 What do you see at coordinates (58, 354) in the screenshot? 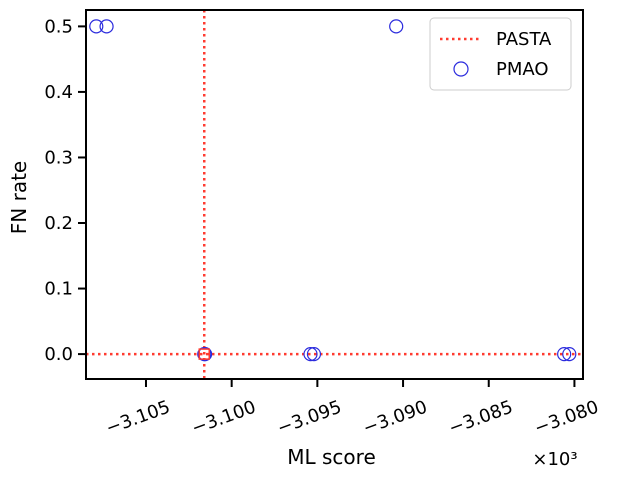
I see `y-tick-label: 0.0` at bounding box center [58, 354].